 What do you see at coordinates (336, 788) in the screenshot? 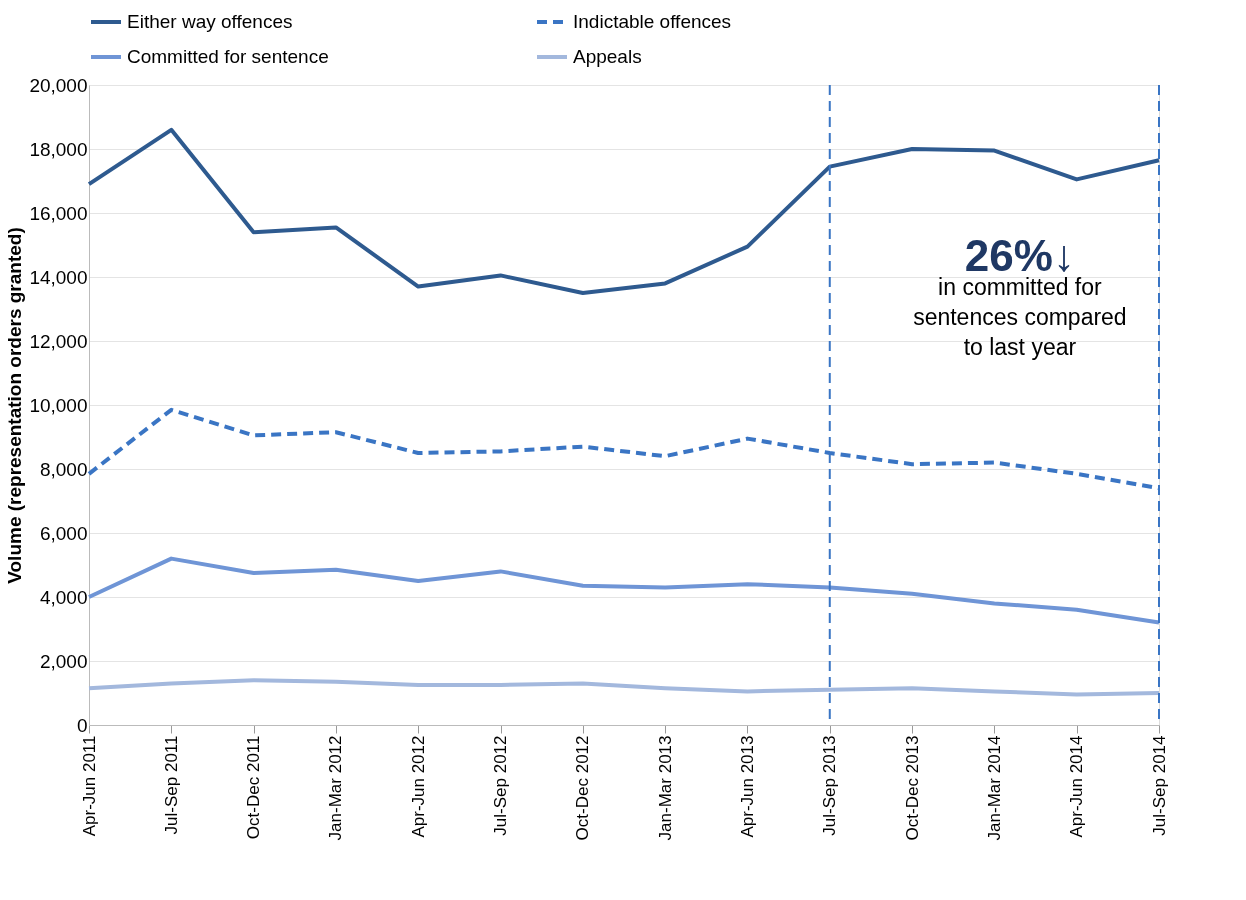
I see `x-tick-label: Jan-Mar 2012` at bounding box center [336, 788].